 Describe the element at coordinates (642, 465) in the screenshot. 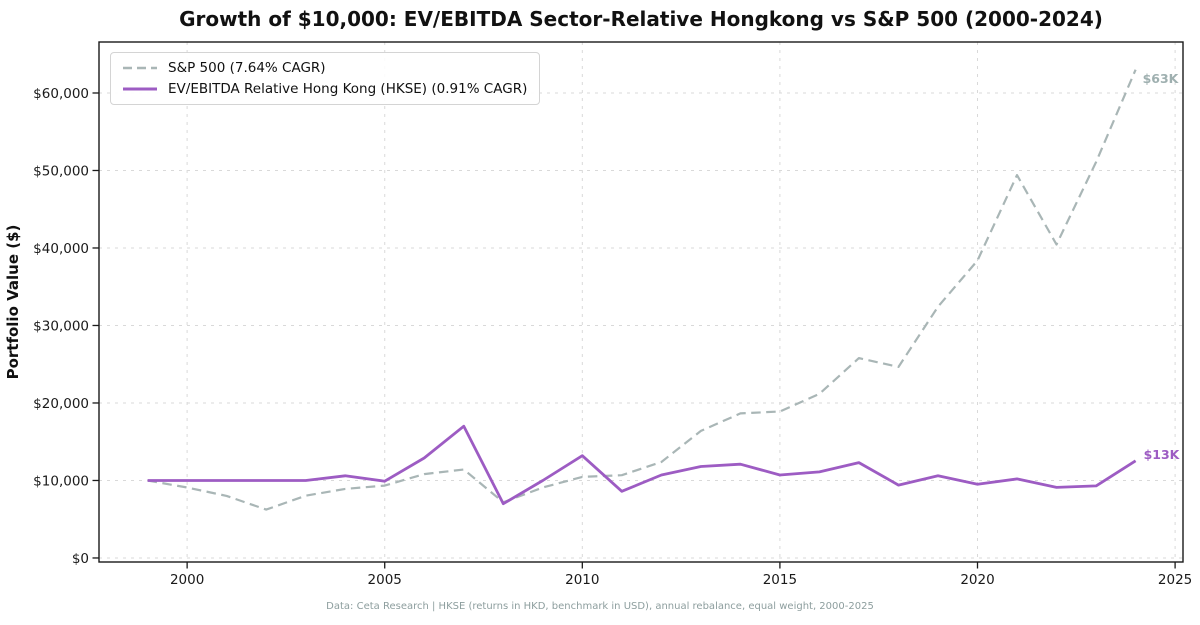

I see `hkse-line` at that location.